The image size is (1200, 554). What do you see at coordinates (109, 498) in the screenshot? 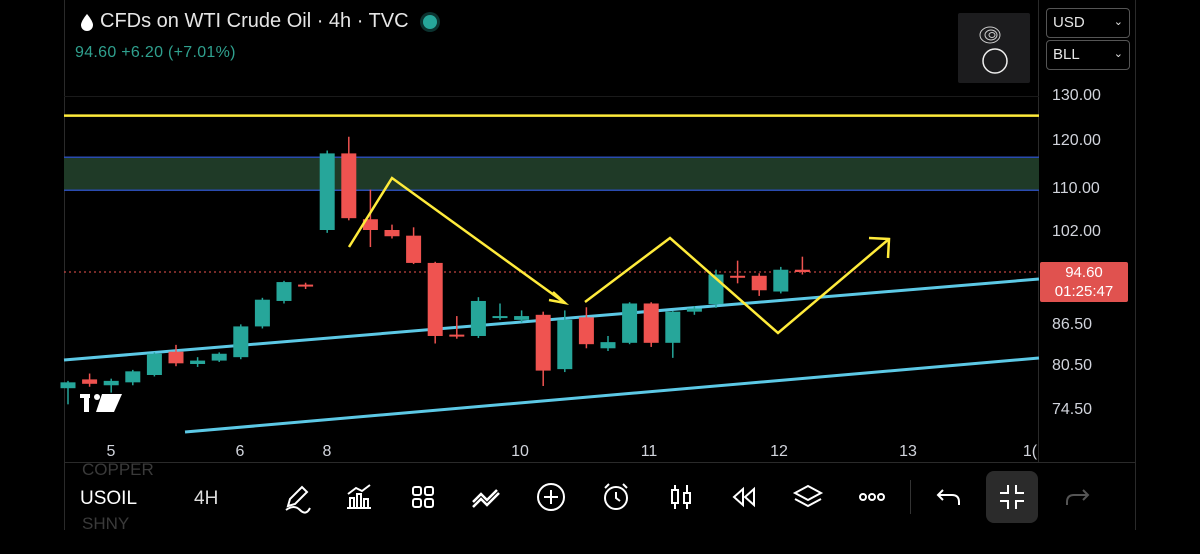
I see `symbol-button: USOIL` at bounding box center [109, 498].